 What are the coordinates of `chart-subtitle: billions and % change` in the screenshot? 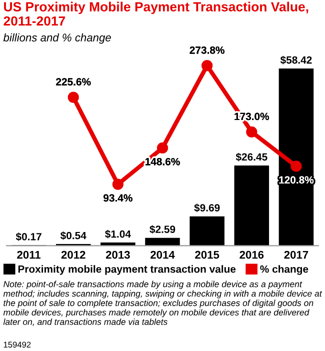 It's located at (57, 38).